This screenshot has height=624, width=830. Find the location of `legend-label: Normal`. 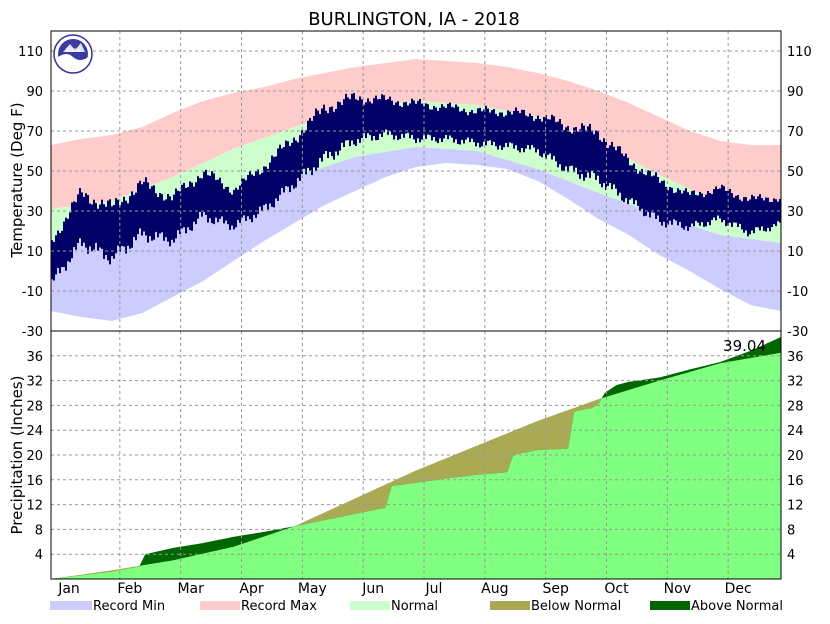

legend-label: Normal is located at coordinates (414, 606).